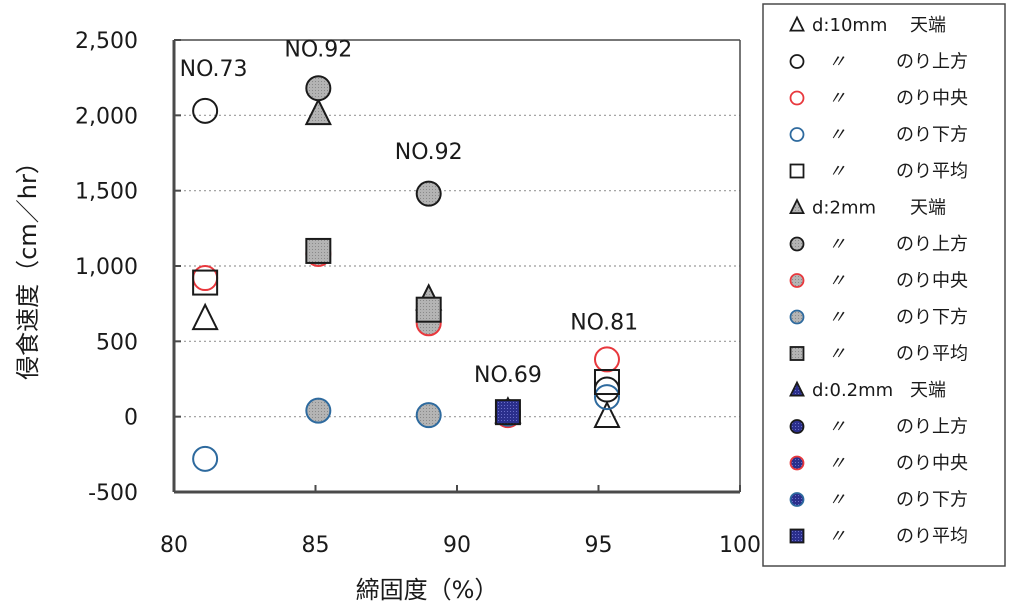 The image size is (1009, 610). What do you see at coordinates (740, 545) in the screenshot?
I see `x-tick-label: 100` at bounding box center [740, 545].